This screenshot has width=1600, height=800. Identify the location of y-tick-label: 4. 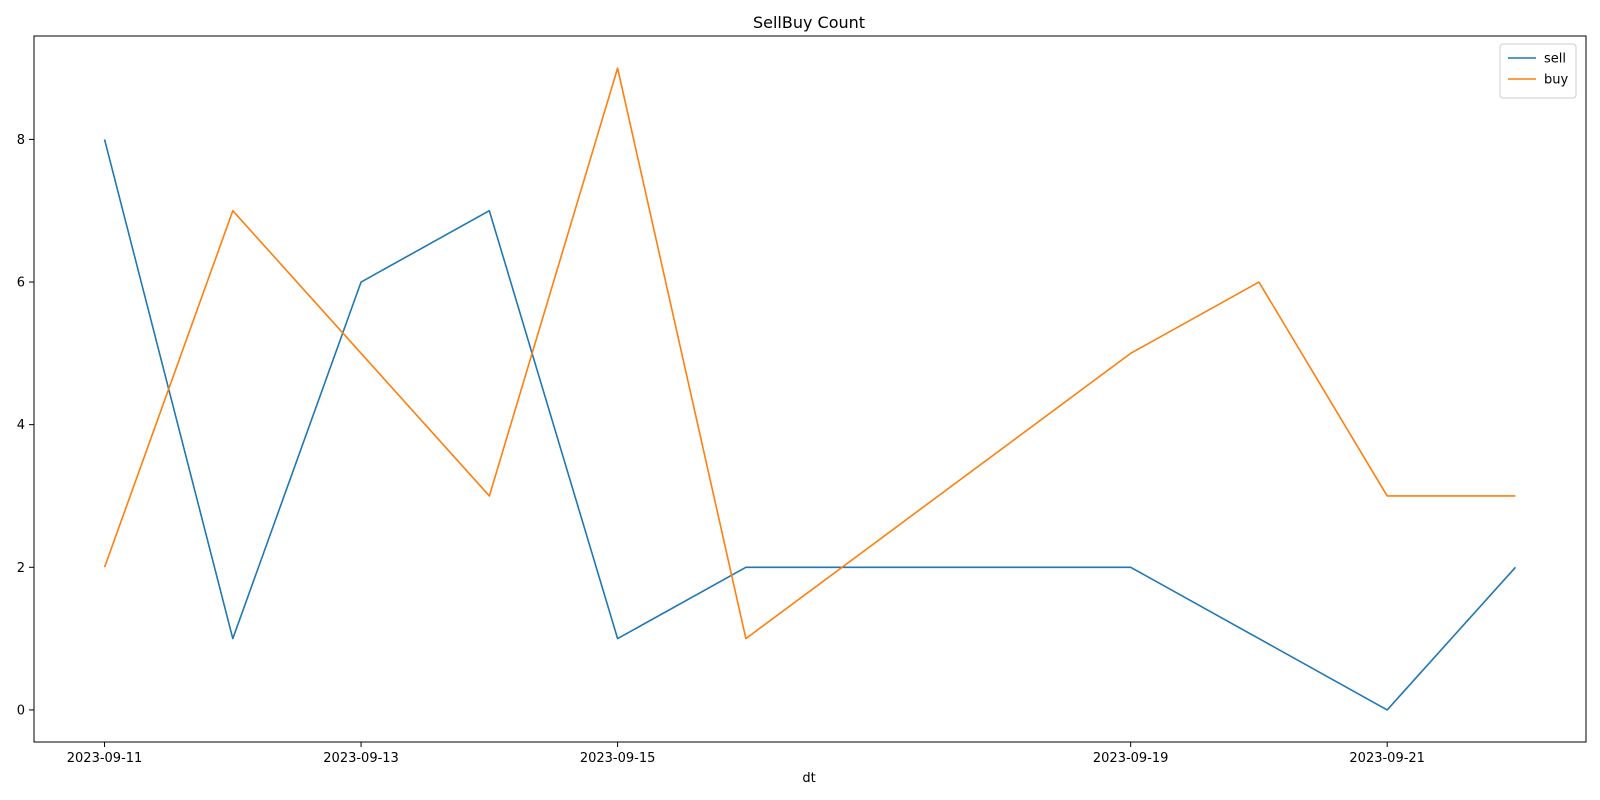
(21, 425).